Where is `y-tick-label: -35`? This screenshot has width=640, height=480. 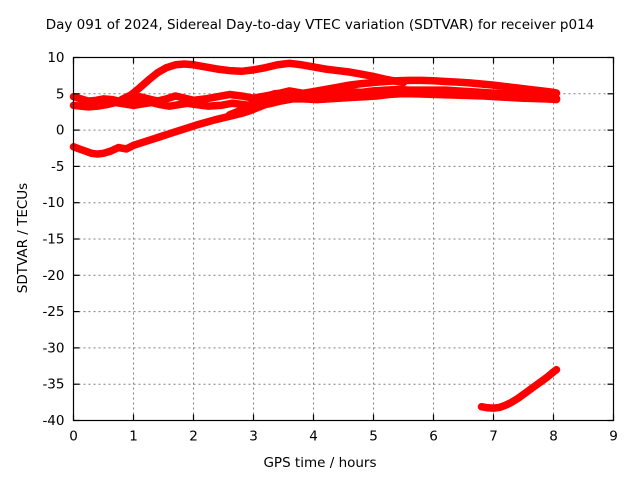
y-tick-label: -35 is located at coordinates (53, 385).